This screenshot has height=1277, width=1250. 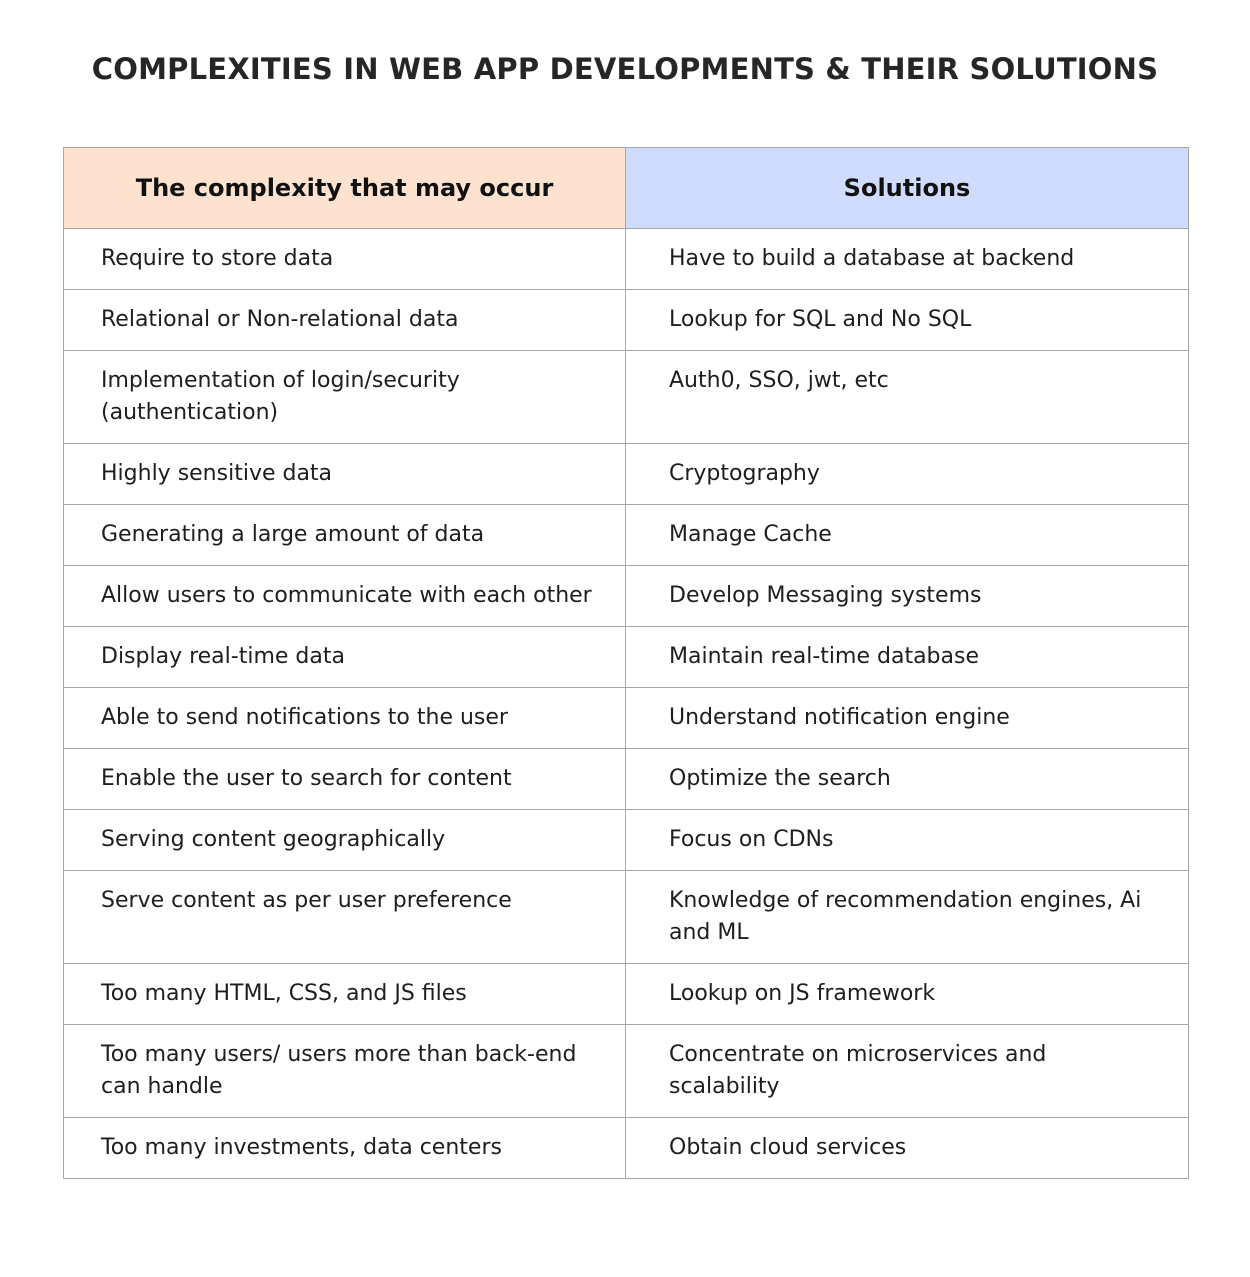 I want to click on table-cell: Understand notification engine, so click(x=907, y=718).